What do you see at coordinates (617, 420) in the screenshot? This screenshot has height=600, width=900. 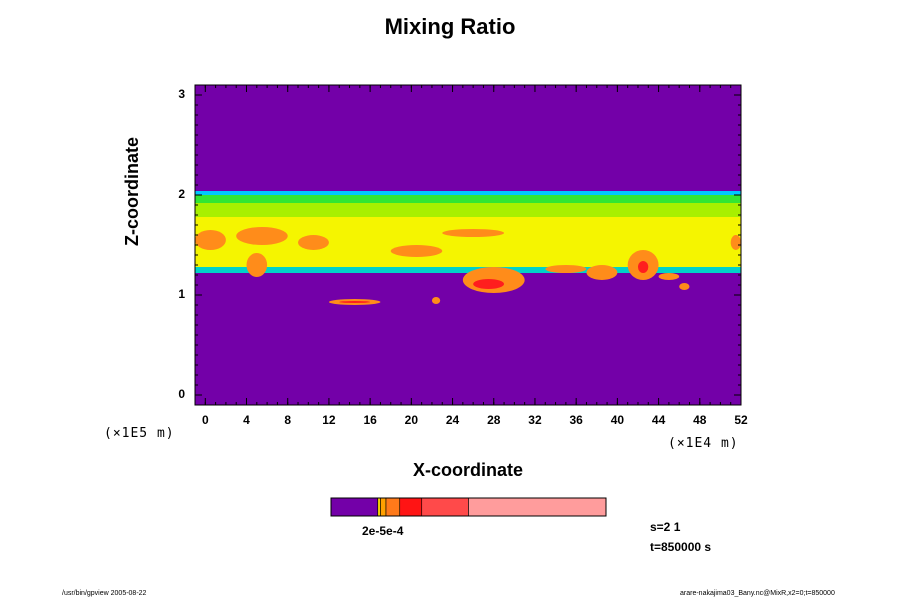 I see `x-tick-label: 40` at bounding box center [617, 420].